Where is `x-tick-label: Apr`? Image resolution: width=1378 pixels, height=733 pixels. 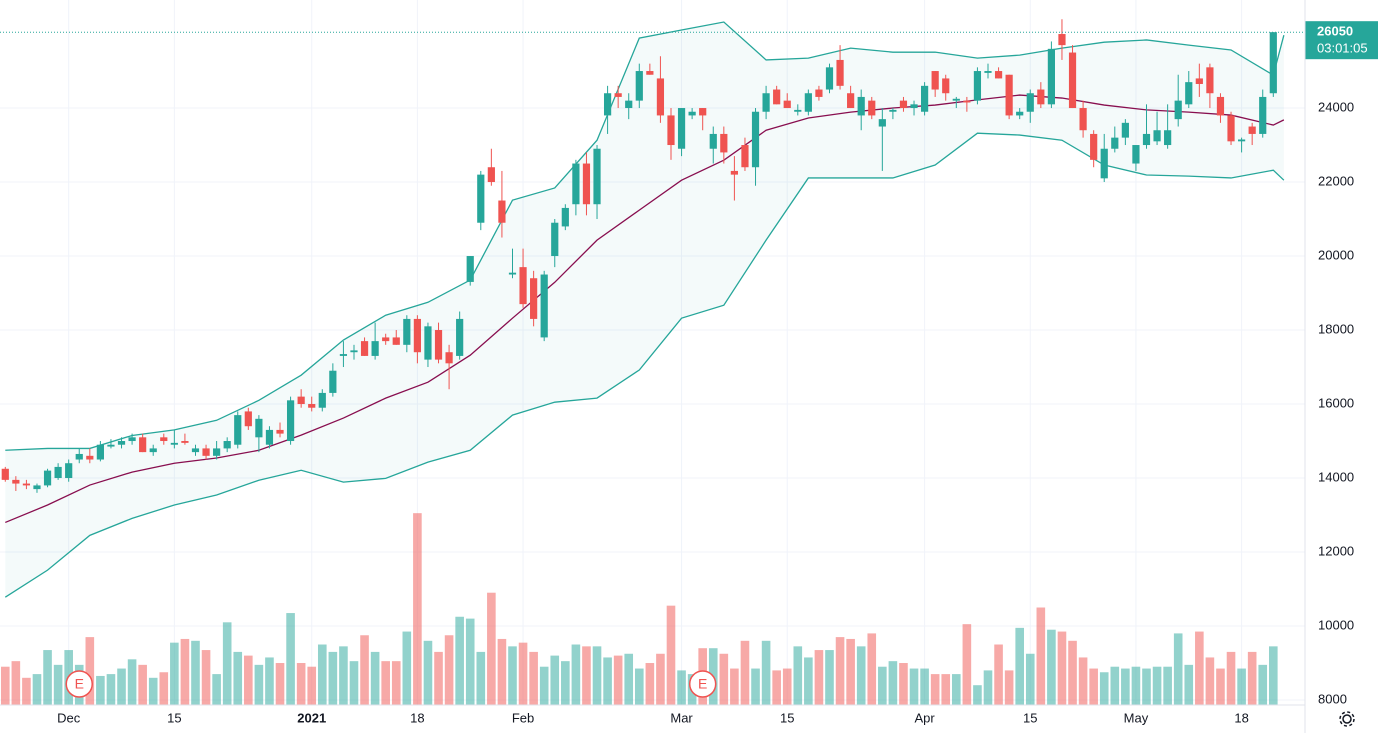 x-tick-label: Apr is located at coordinates (924, 717).